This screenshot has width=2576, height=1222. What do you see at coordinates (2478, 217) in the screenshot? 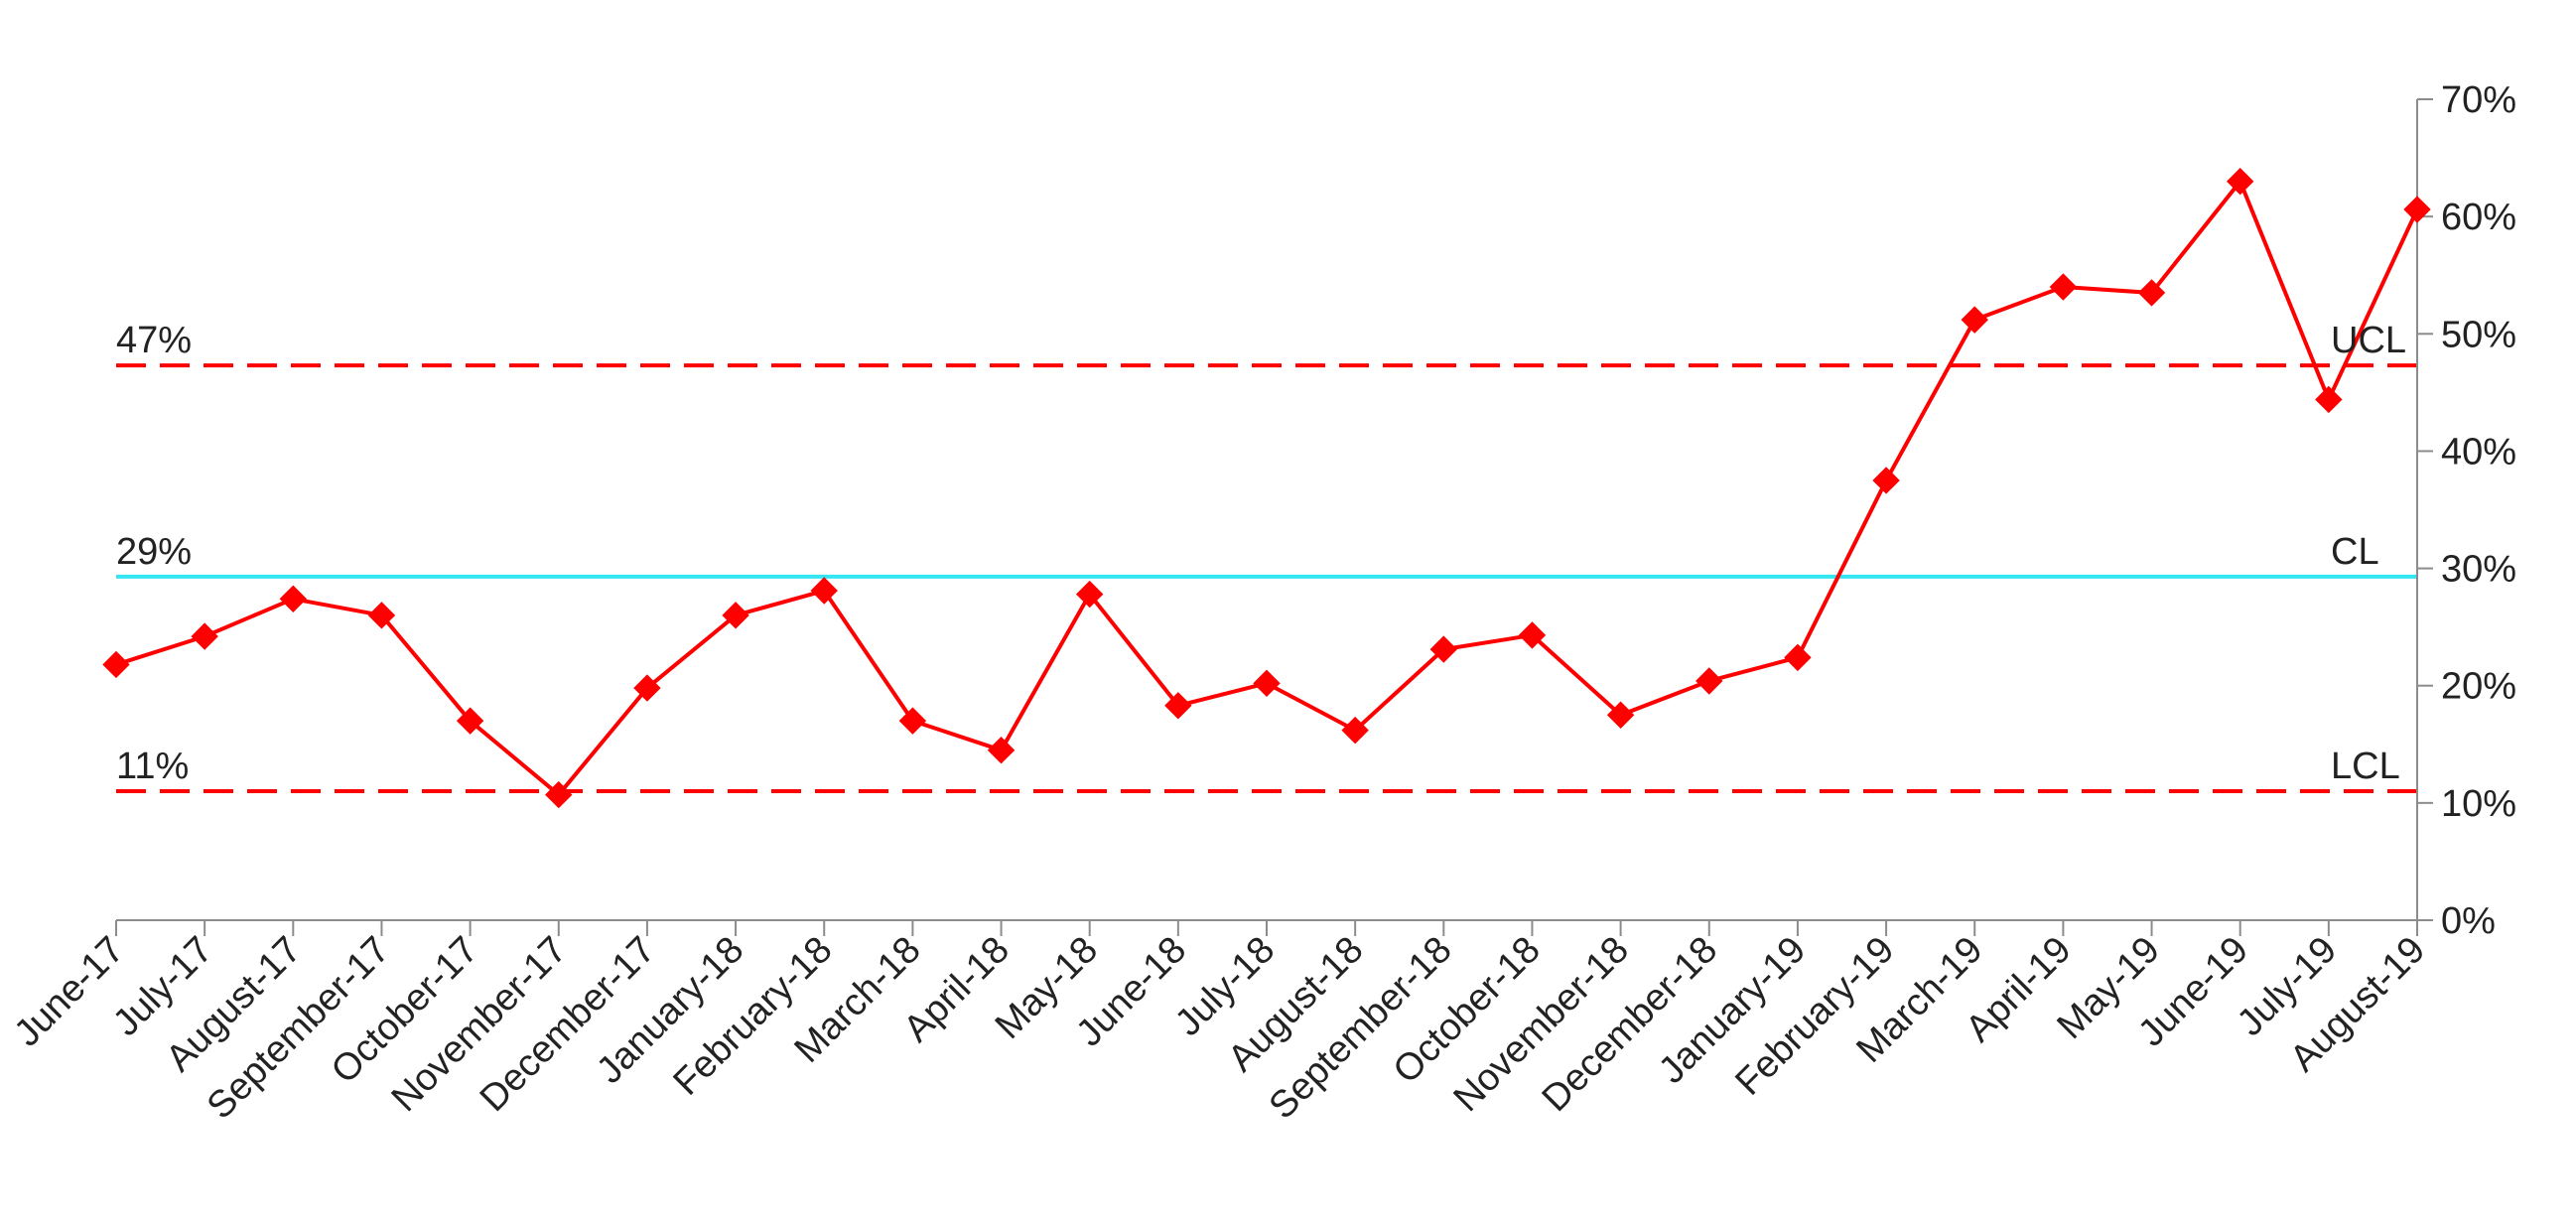
I see `y-tick-label: 60%` at bounding box center [2478, 217].